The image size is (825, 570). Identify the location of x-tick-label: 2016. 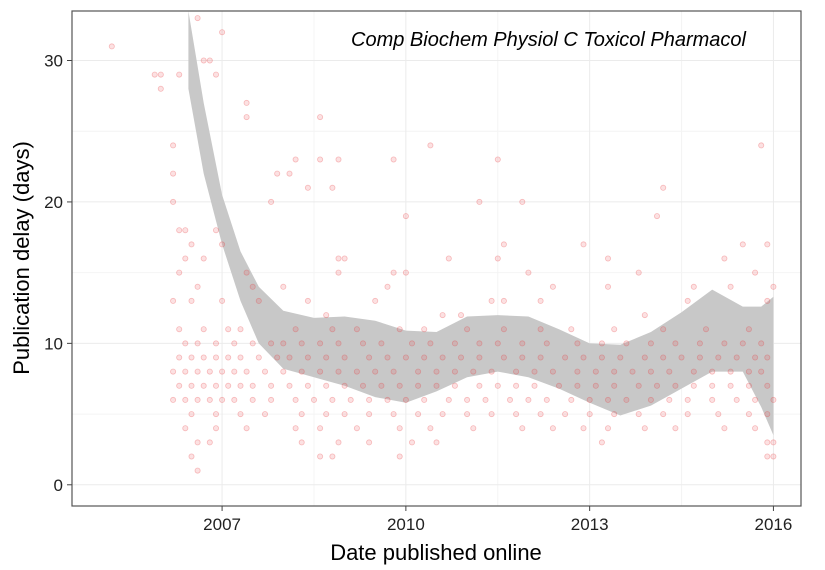
(774, 524).